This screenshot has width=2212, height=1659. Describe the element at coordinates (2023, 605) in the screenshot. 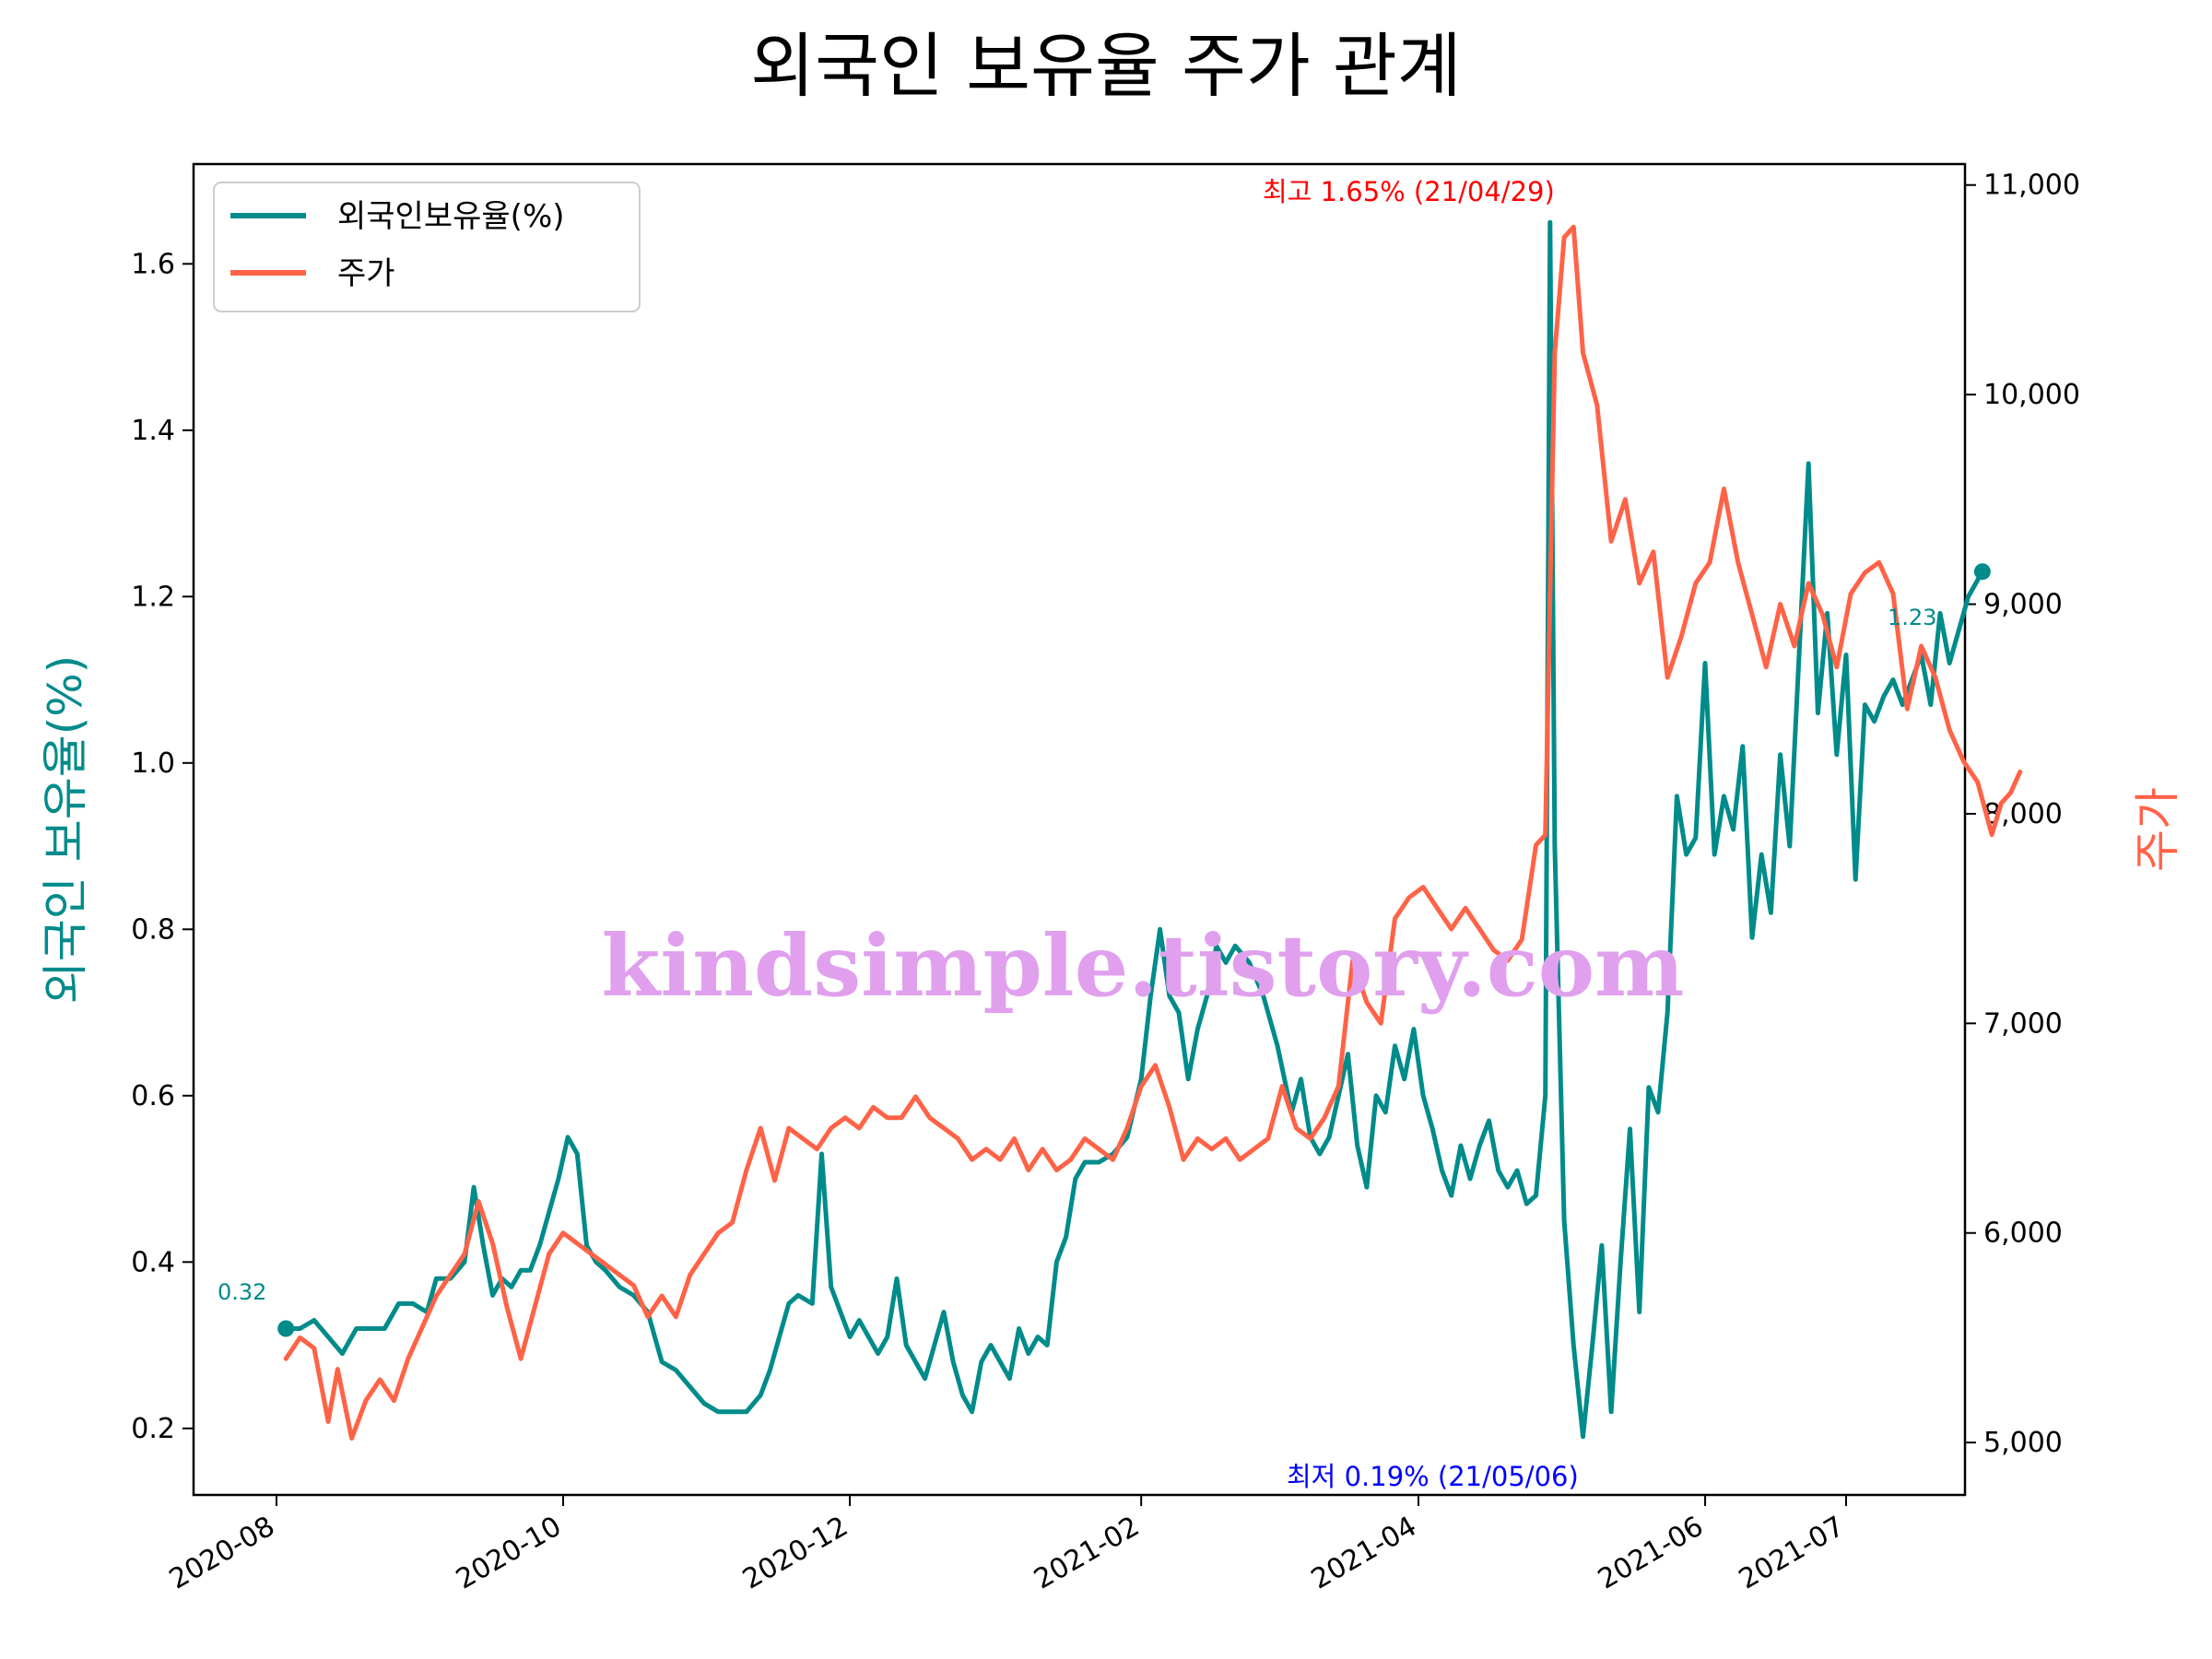

I see `right-tick-label: 9,000` at that location.